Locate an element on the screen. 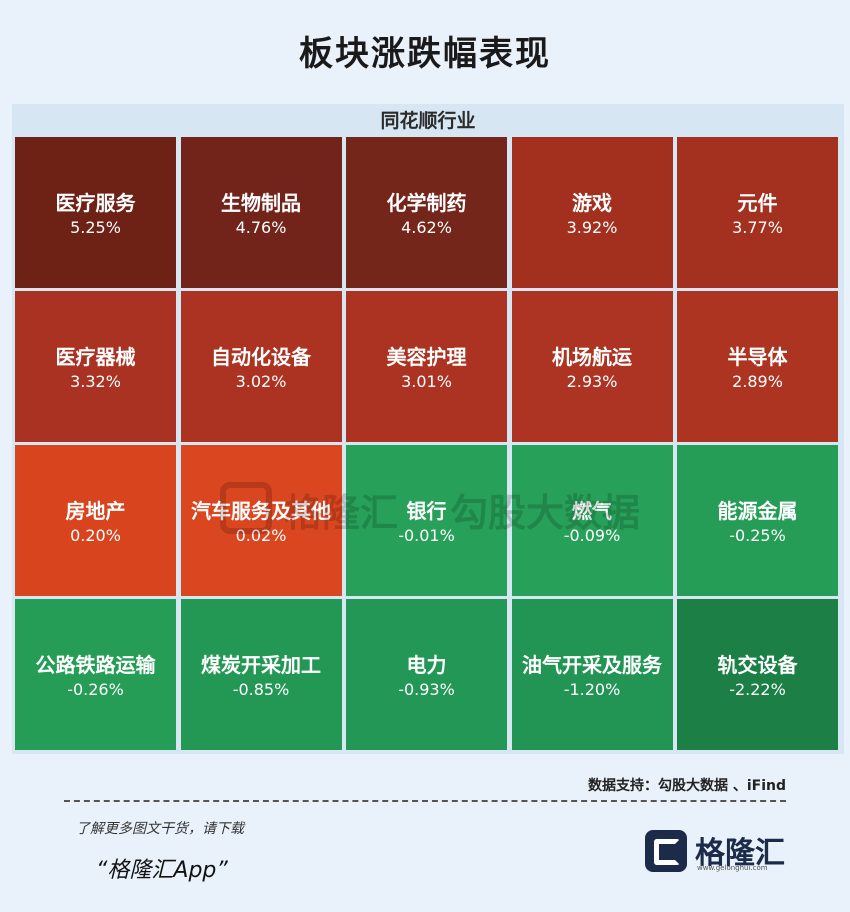  heatmap-cell: 医疗器械 3.32% is located at coordinates (95, 366).